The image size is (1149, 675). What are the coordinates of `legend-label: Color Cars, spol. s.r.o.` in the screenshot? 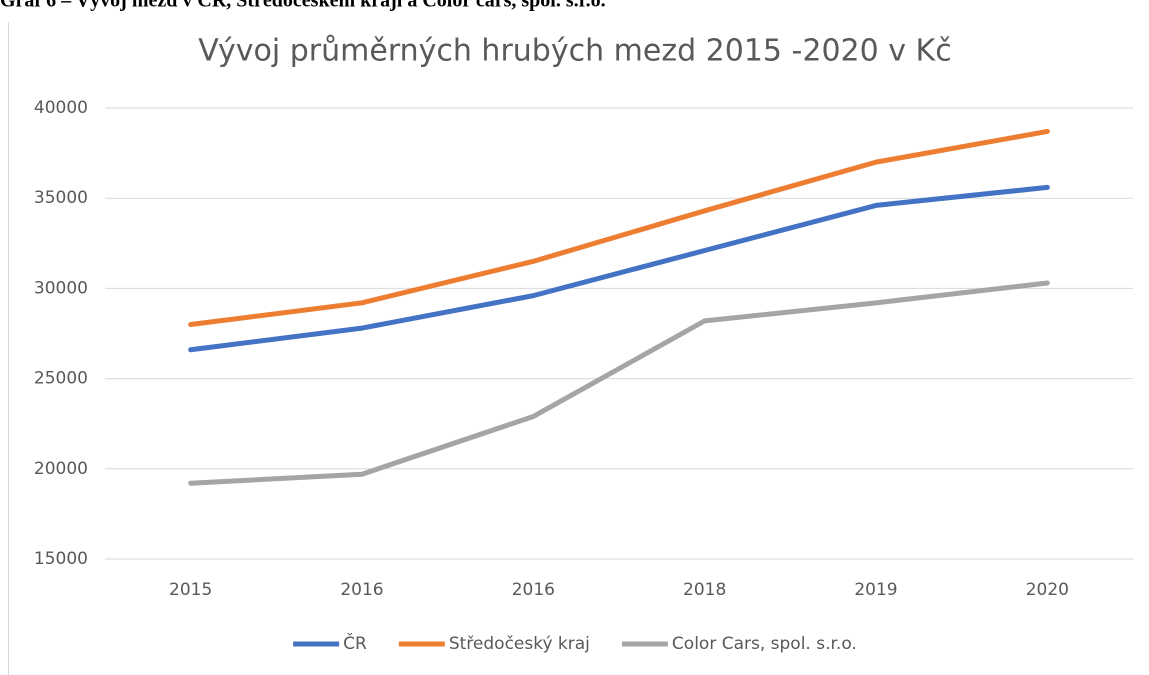 It's located at (764, 644).